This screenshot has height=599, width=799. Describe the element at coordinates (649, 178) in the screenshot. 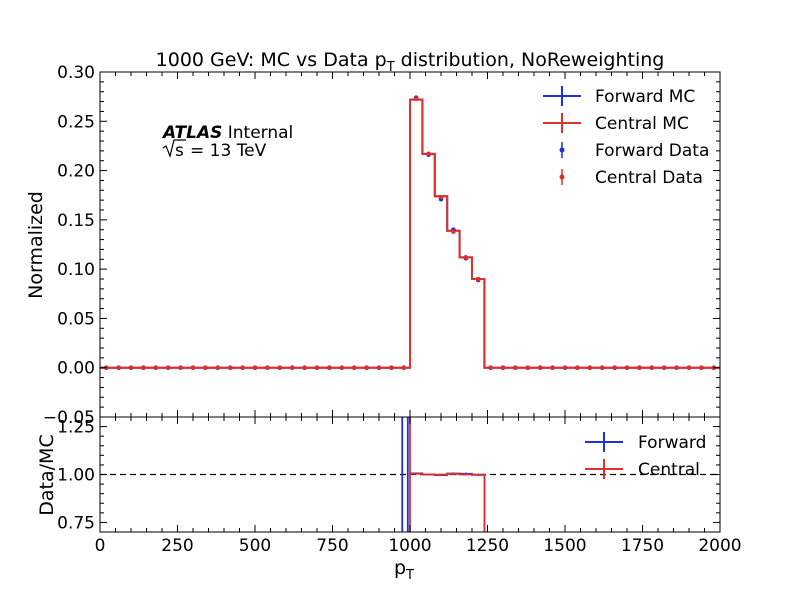

I see `legend-label: Central Data` at that location.